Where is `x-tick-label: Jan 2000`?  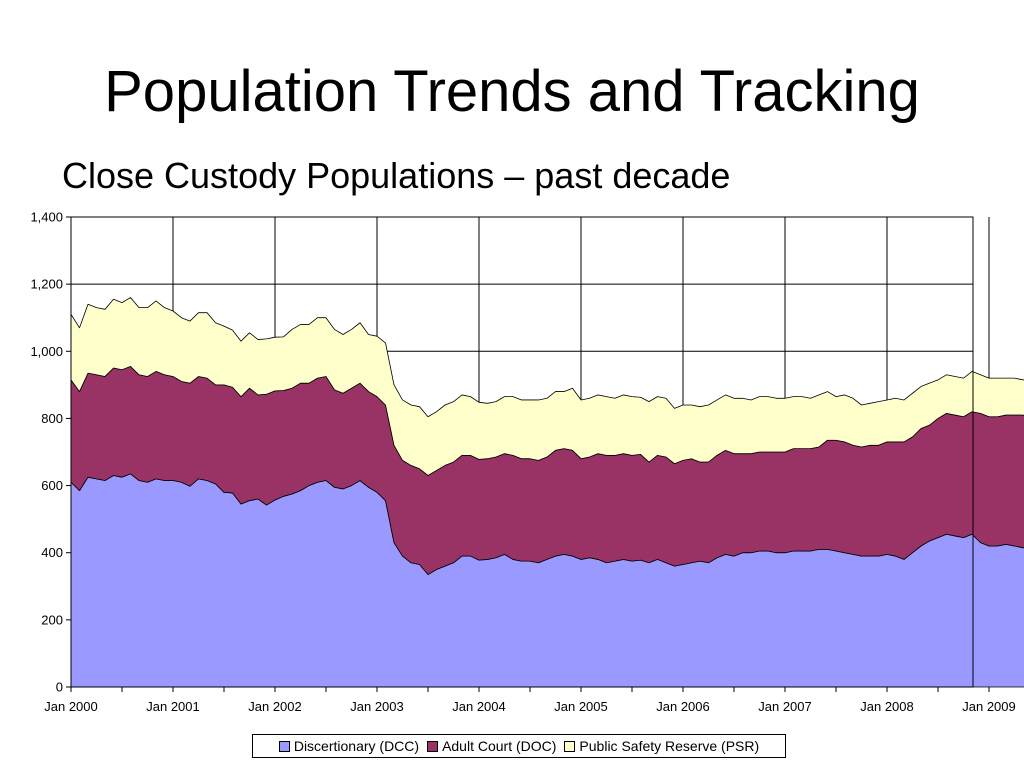
x-tick-label: Jan 2000 is located at coordinates (71, 706).